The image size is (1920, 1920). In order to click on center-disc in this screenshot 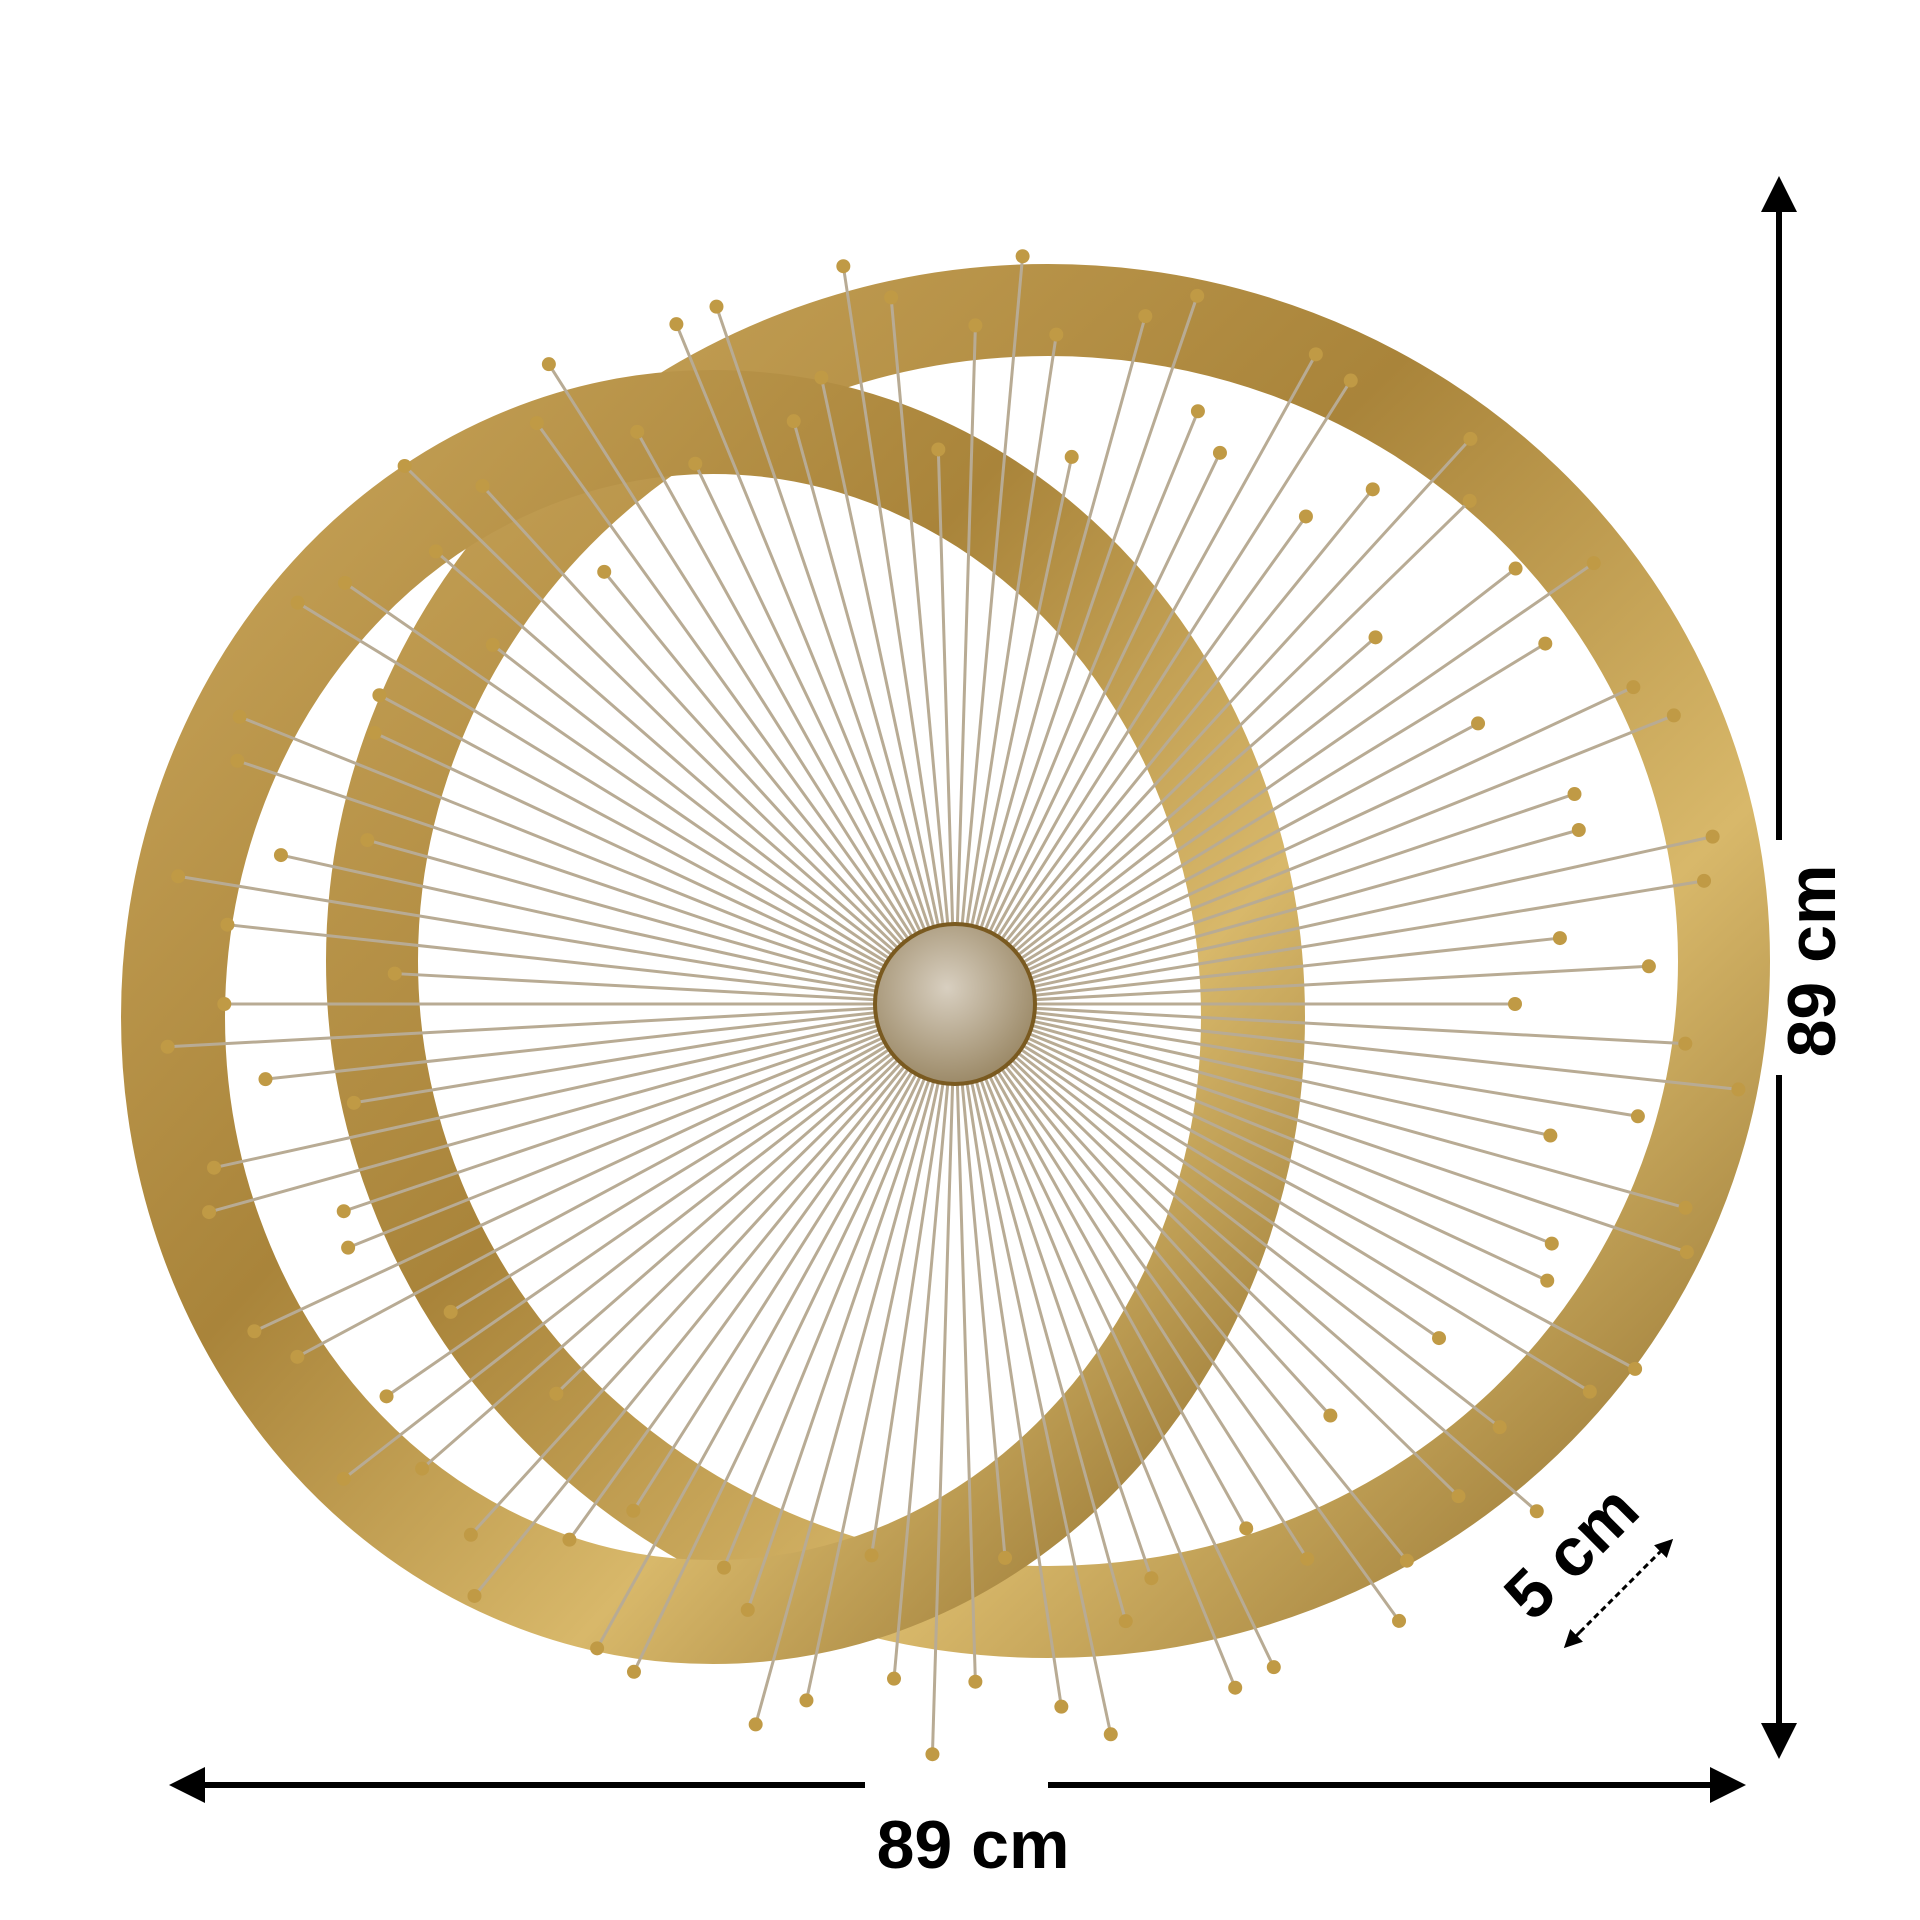, I will do `click(955, 1004)`.